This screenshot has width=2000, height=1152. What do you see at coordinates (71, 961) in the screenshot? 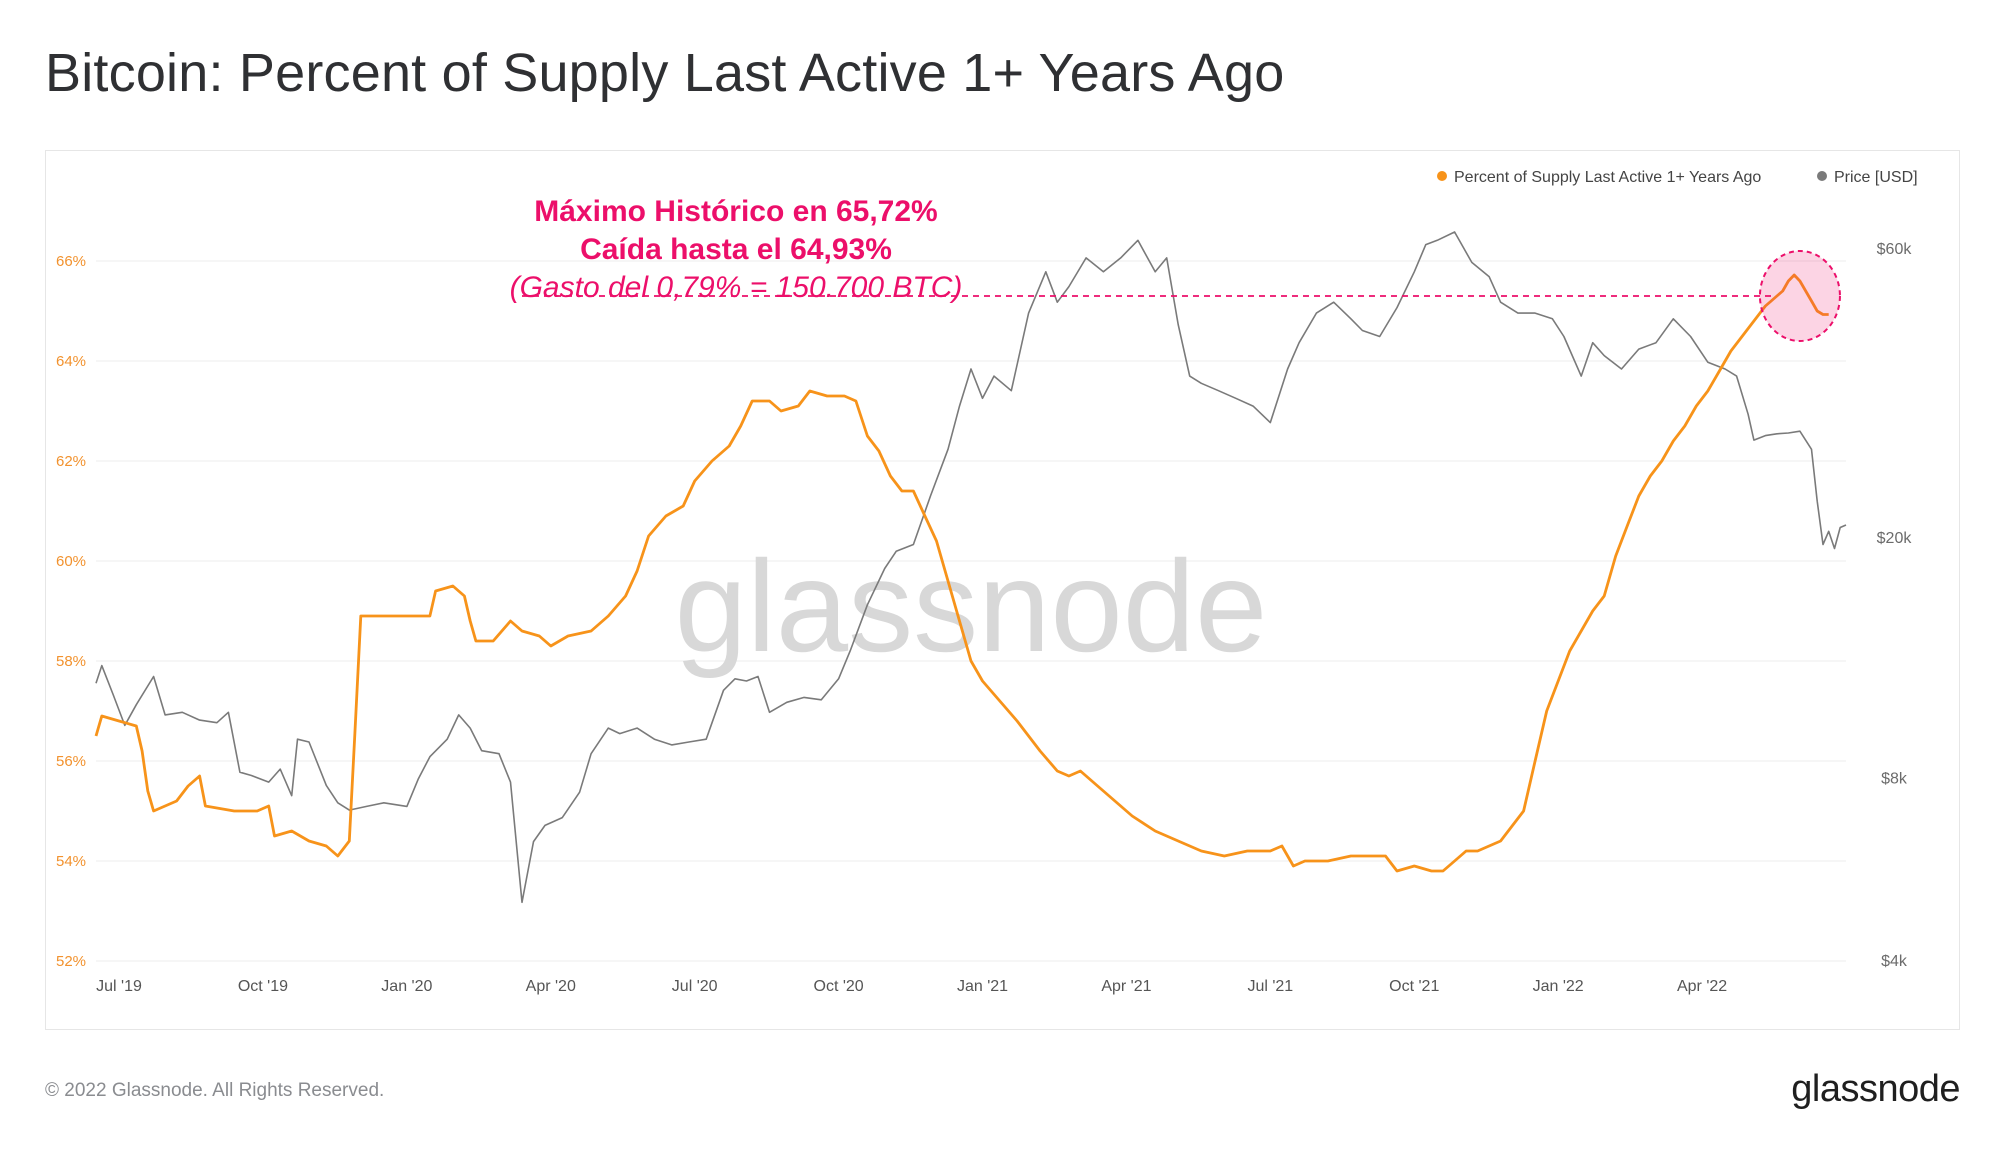
I see `y-left-tick-label: 52%` at bounding box center [71, 961].